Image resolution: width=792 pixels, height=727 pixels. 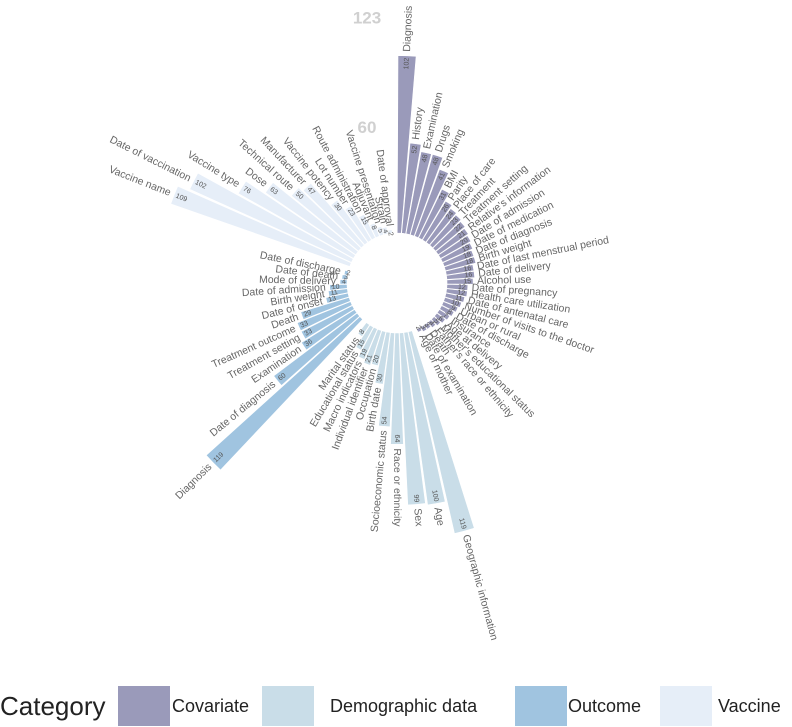 What do you see at coordinates (455, 303) in the screenshot?
I see `value-label: 10` at bounding box center [455, 303].